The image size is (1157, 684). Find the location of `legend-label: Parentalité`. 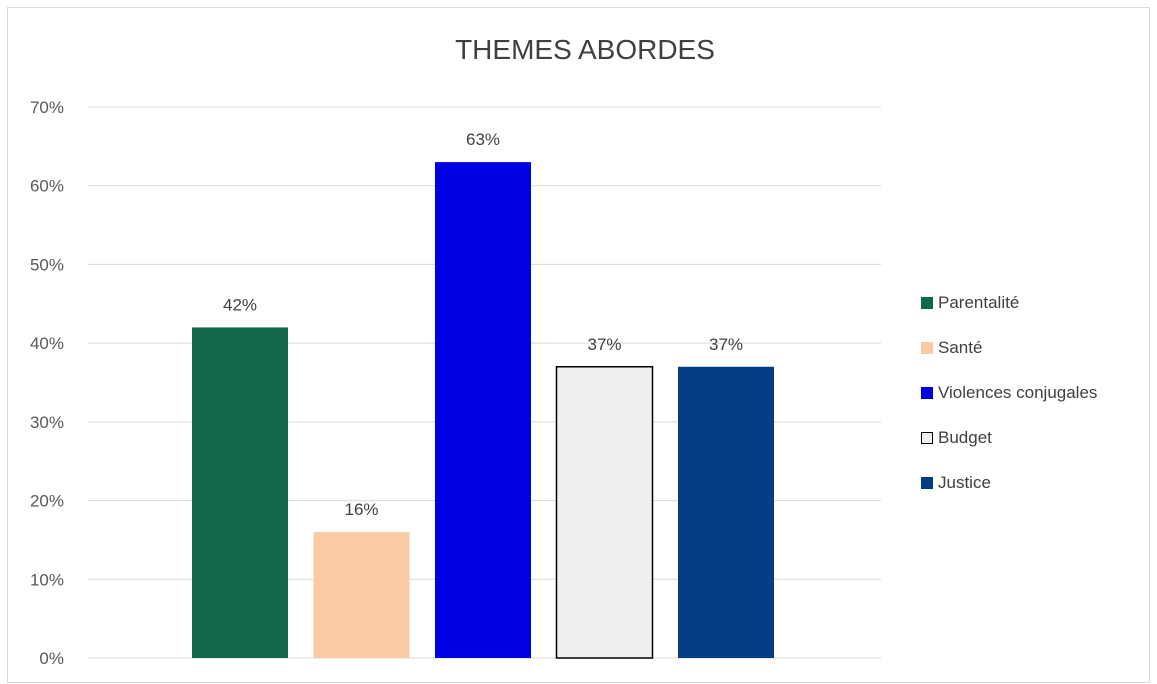

legend-label: Parentalité is located at coordinates (979, 302).